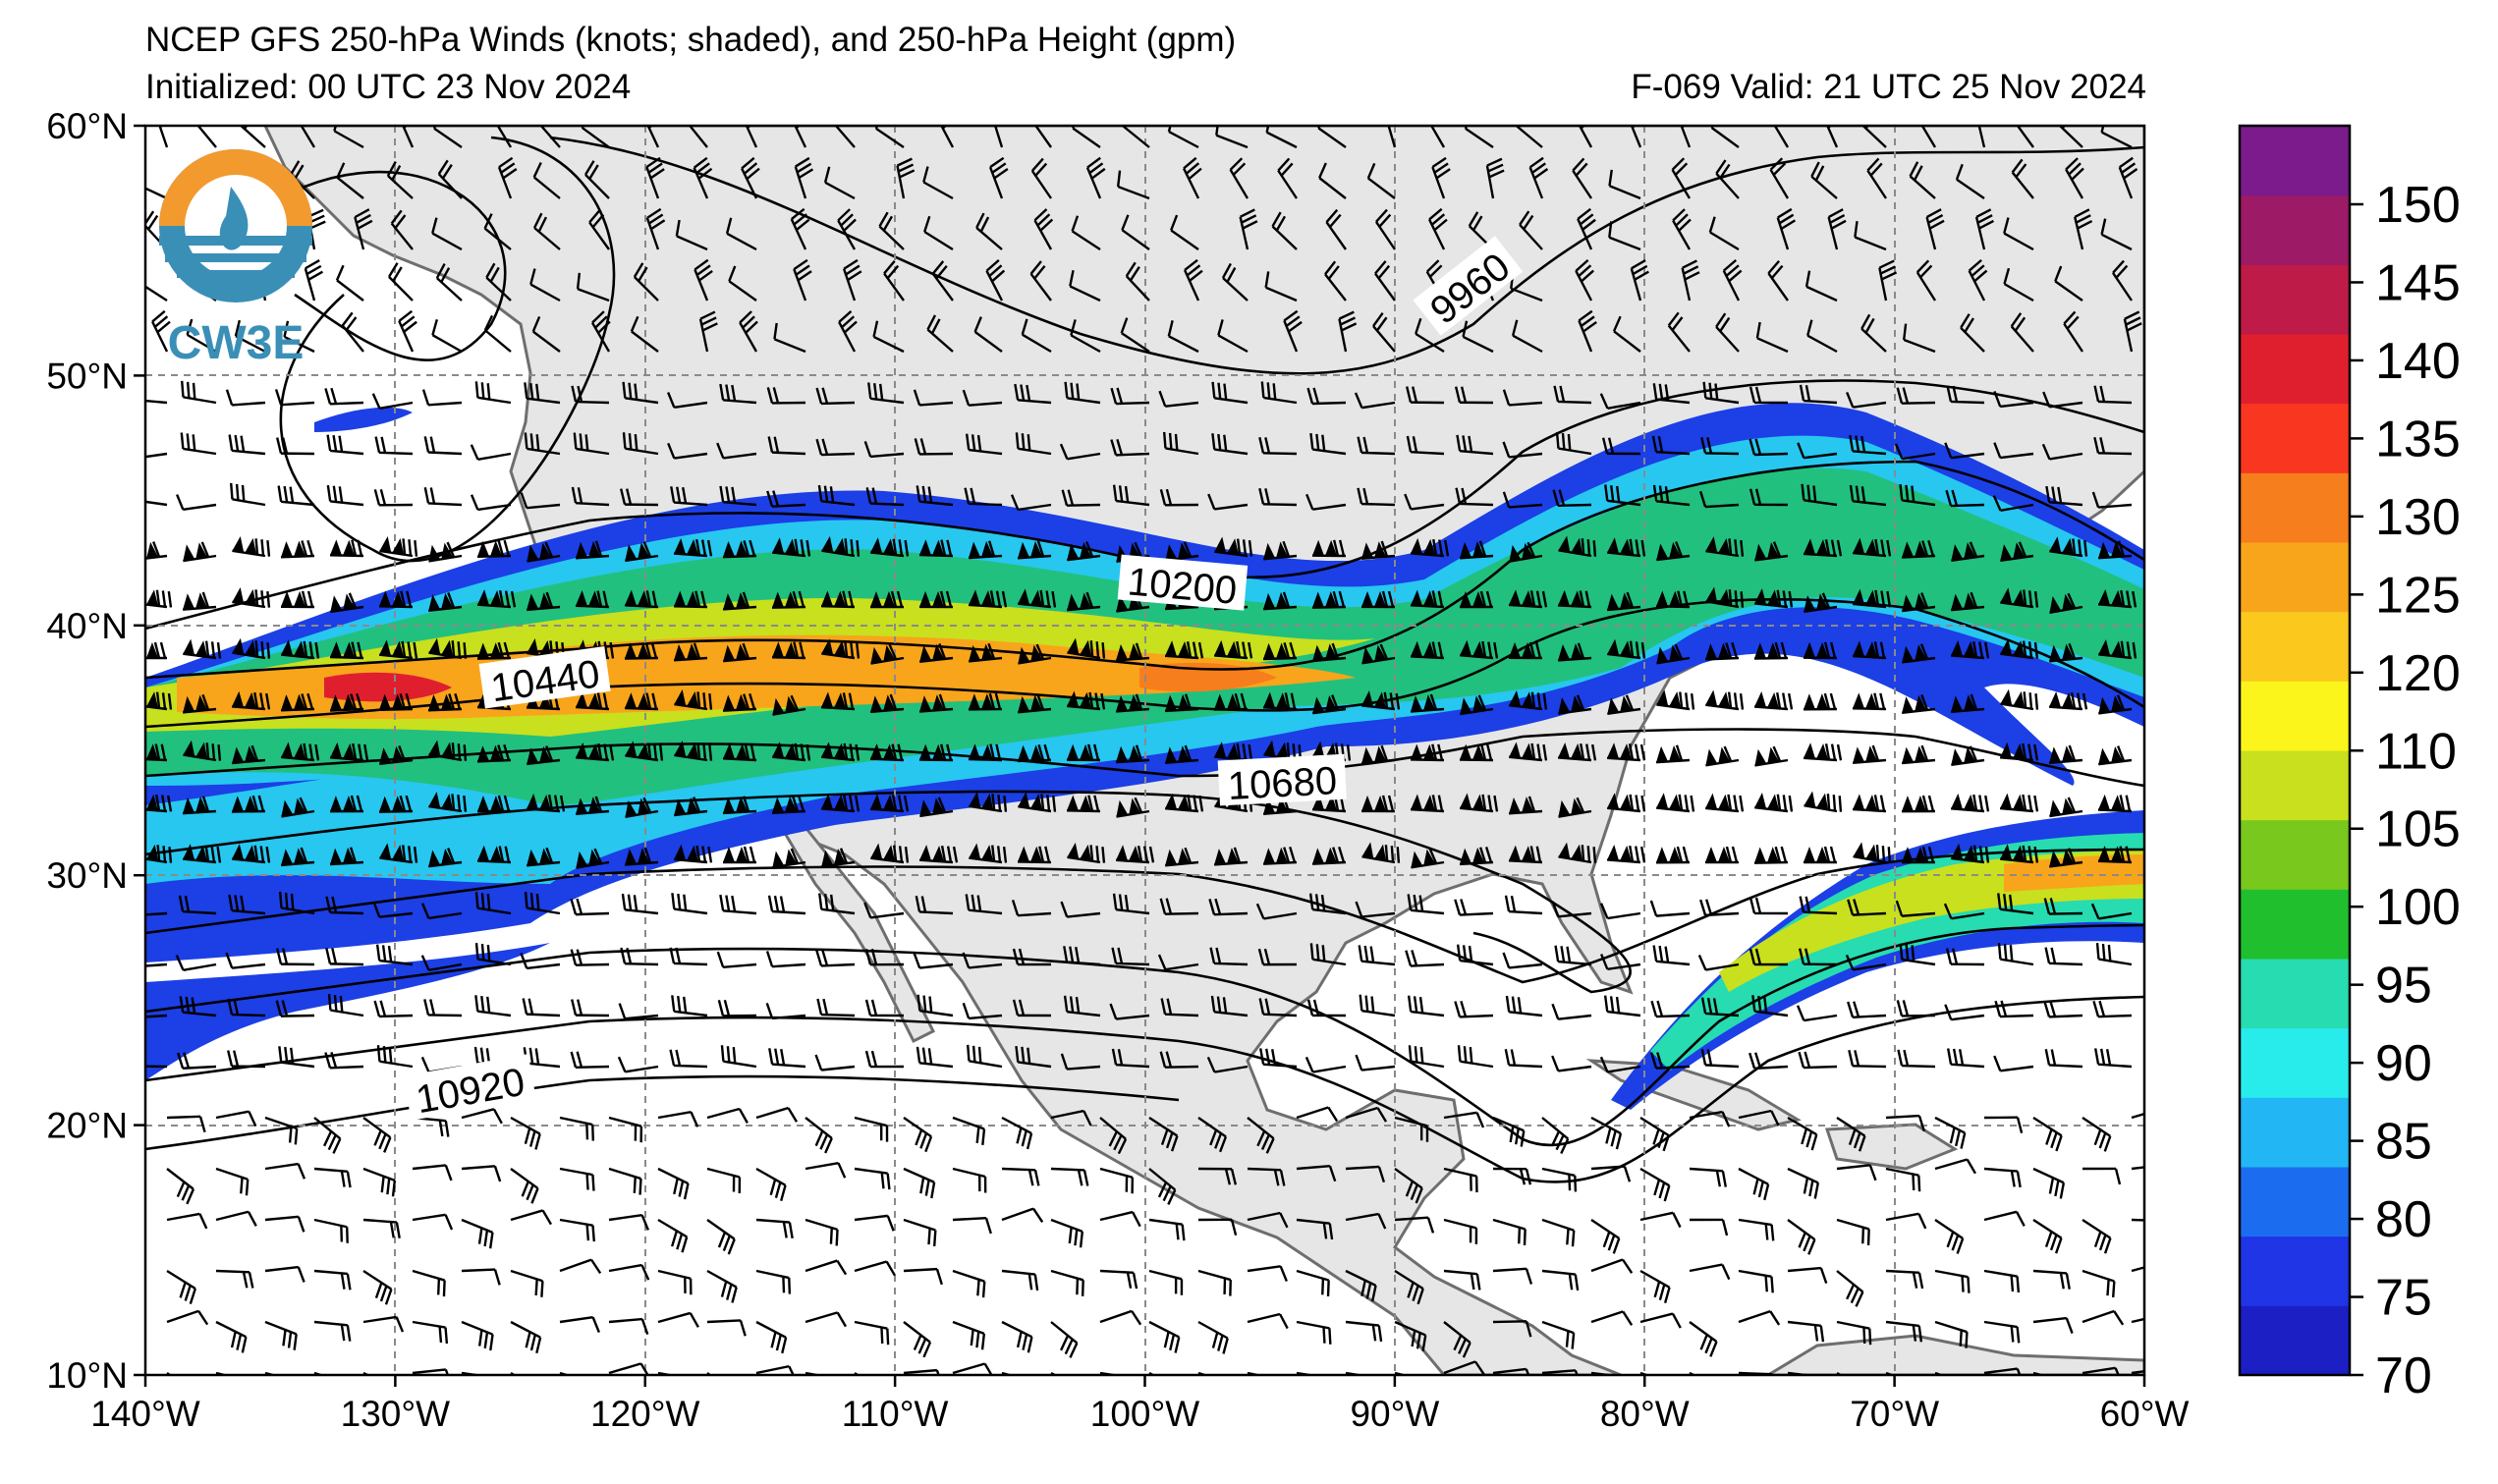  I want to click on colorbar-tick-label: 135, so click(2418, 439).